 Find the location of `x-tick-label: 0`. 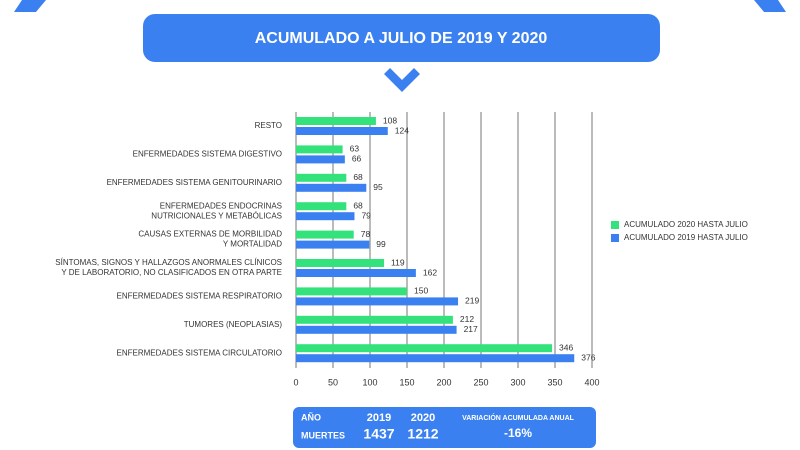

x-tick-label: 0 is located at coordinates (295, 382).